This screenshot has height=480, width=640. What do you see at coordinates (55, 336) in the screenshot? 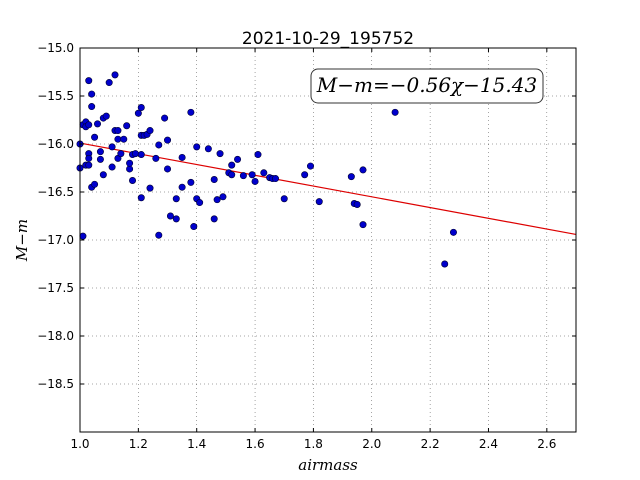
I see `y-tick-label: −18.0` at bounding box center [55, 336].